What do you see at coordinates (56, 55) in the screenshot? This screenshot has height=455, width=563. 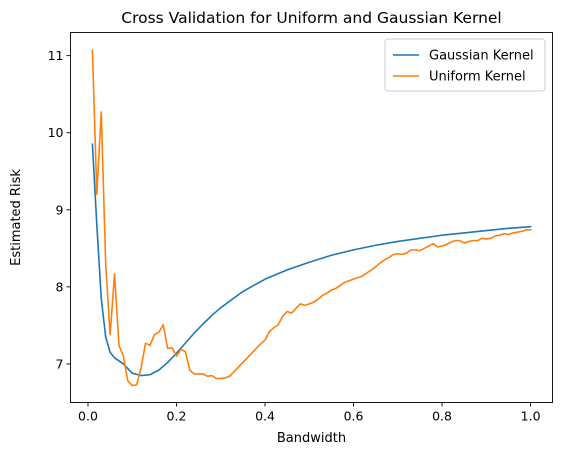 I see `y-tick-label: 11` at bounding box center [56, 55].